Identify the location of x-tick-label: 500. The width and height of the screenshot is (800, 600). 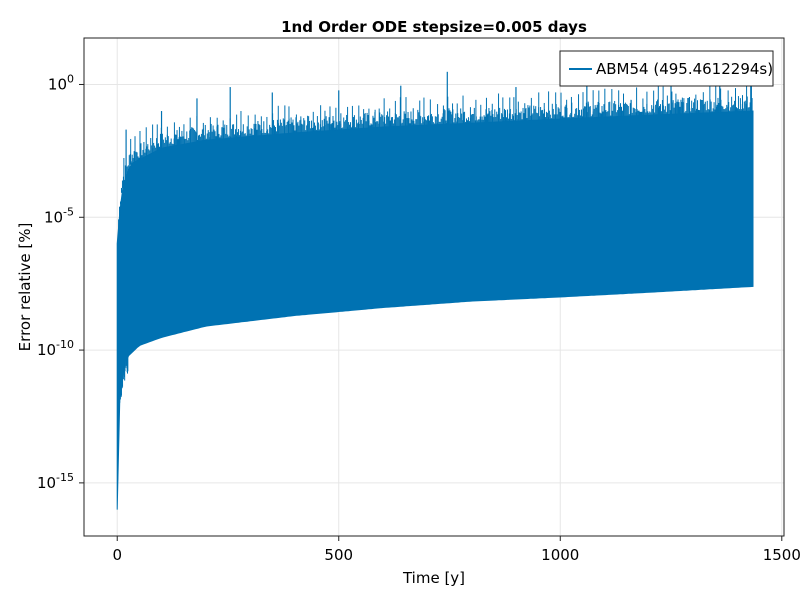
(338, 555).